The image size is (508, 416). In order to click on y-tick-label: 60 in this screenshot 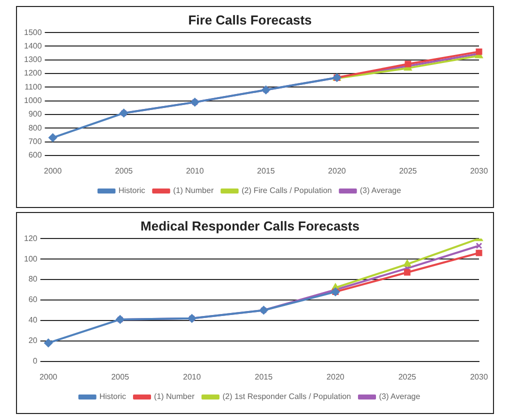, I will do `click(33, 299)`.